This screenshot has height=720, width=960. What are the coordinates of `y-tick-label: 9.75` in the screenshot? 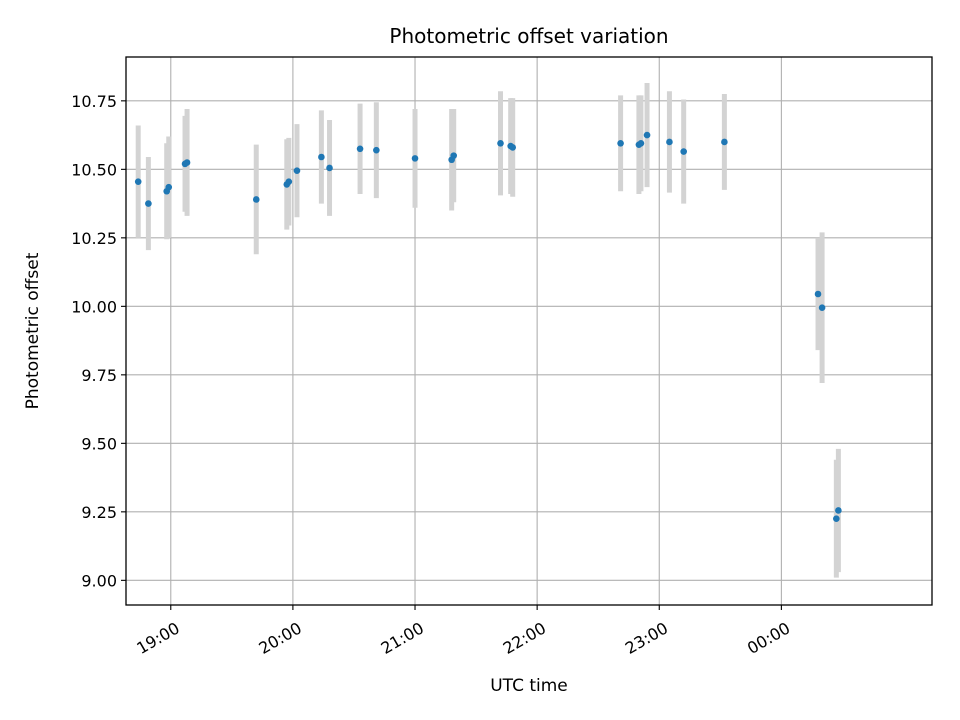 It's located at (99, 375).